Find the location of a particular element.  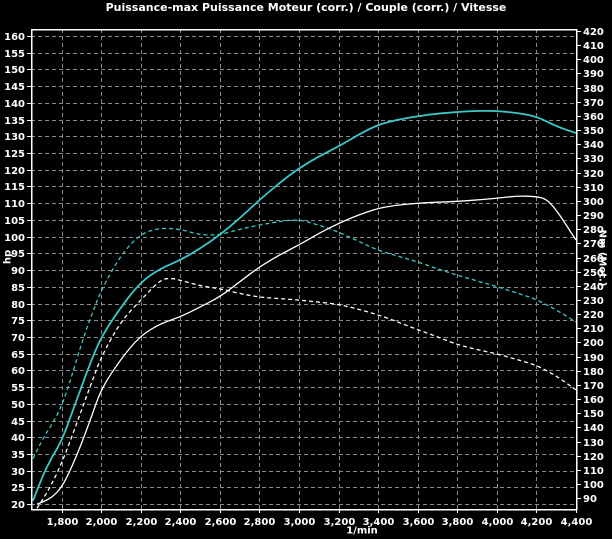

y-right-tick-label: 180 is located at coordinates (593, 372).